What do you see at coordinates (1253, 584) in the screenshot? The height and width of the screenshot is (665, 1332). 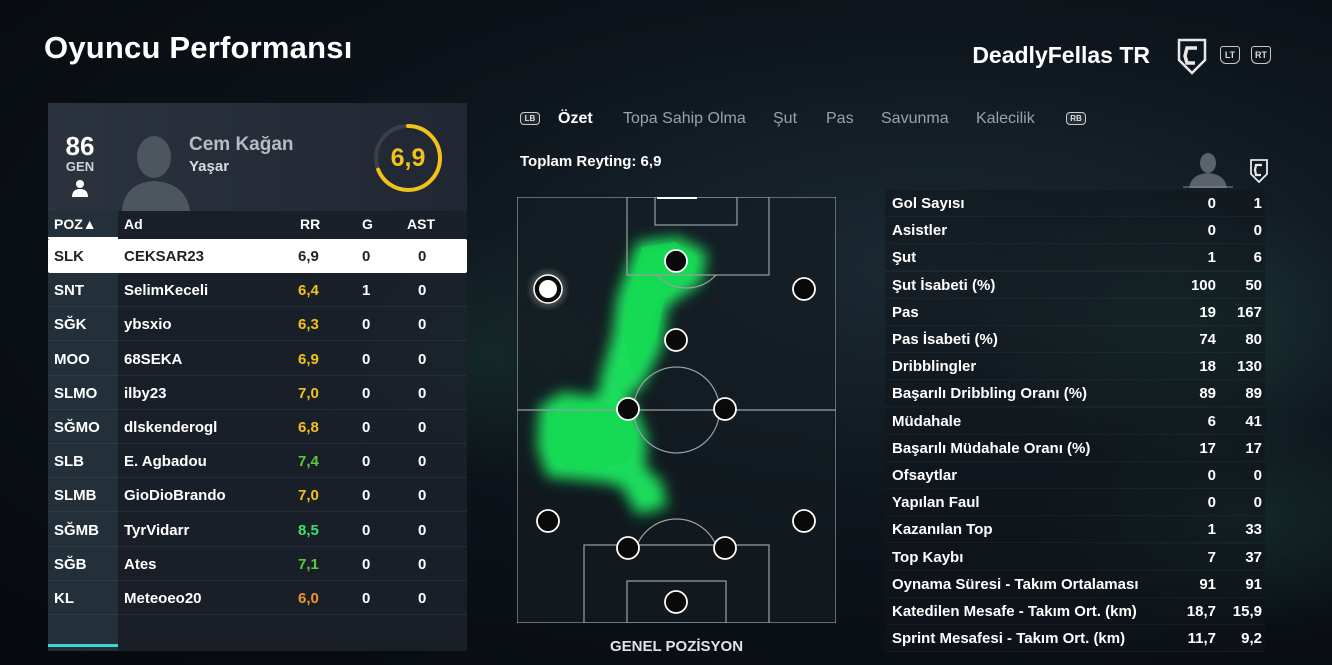 I see `stat-team-value: 91` at bounding box center [1253, 584].